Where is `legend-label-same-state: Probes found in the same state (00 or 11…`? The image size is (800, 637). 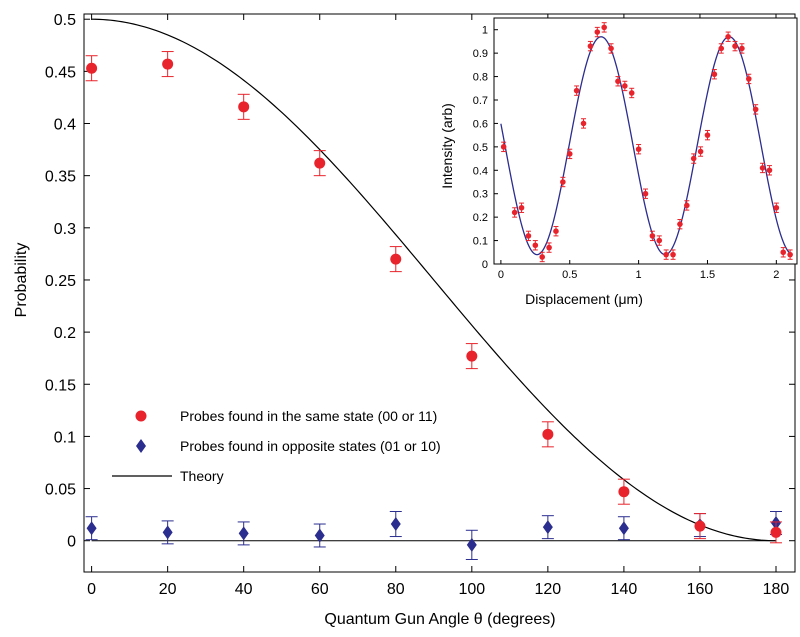 legend-label-same-state: Probes found in the same state (00 or 11… is located at coordinates (308, 416).